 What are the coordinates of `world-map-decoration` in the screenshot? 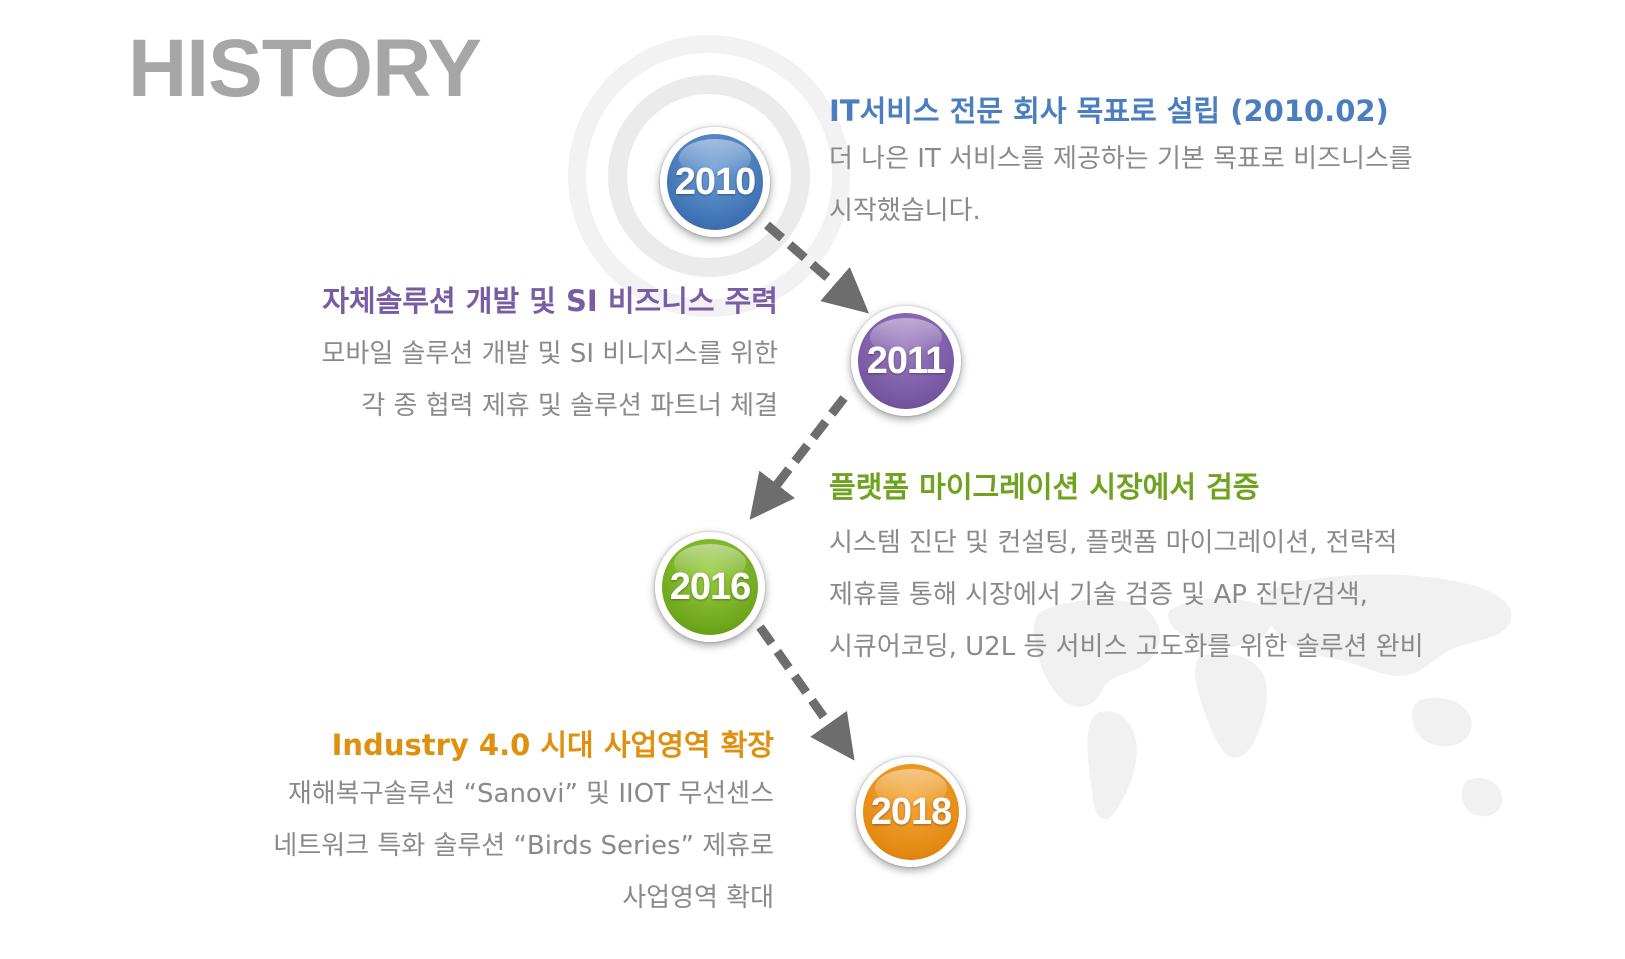 It's located at (1272, 697).